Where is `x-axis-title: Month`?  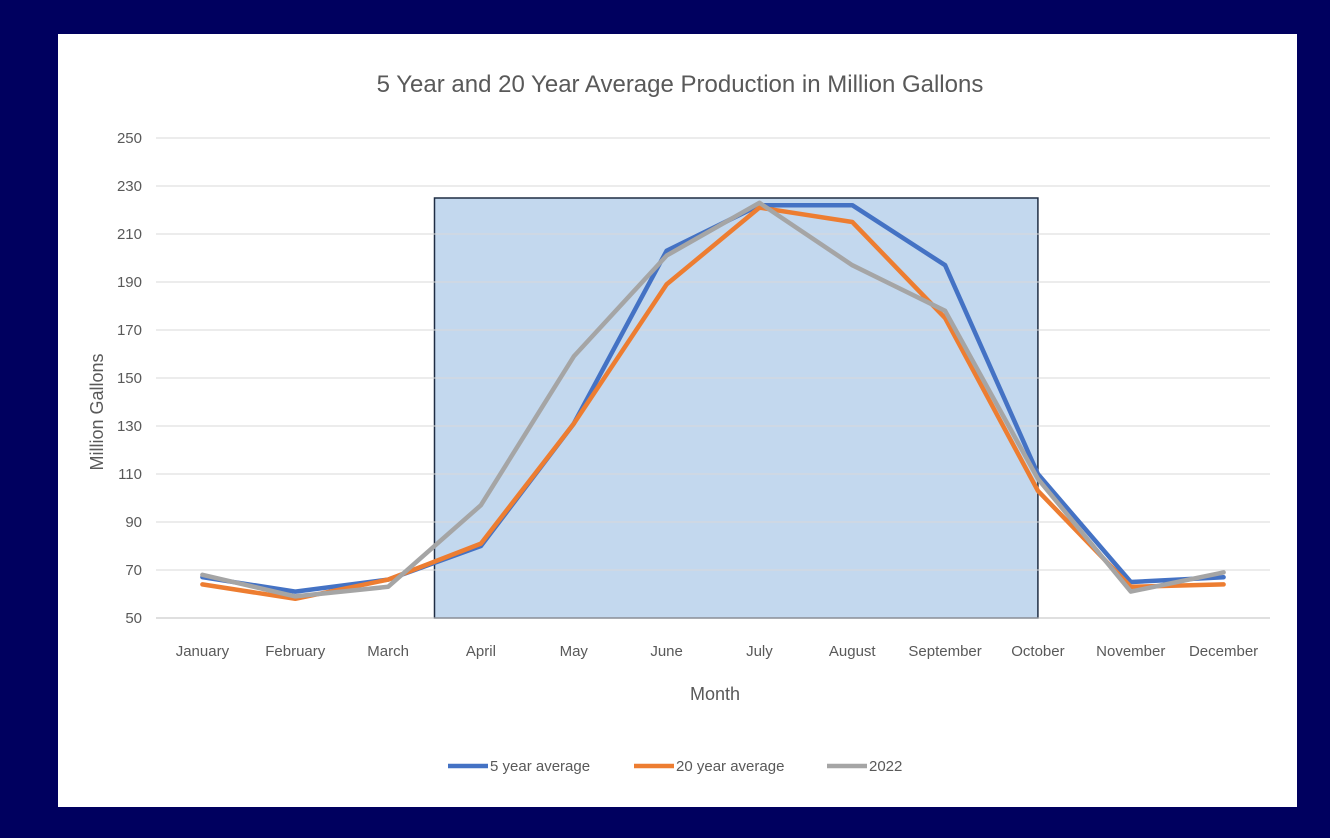
x-axis-title: Month is located at coordinates (715, 694).